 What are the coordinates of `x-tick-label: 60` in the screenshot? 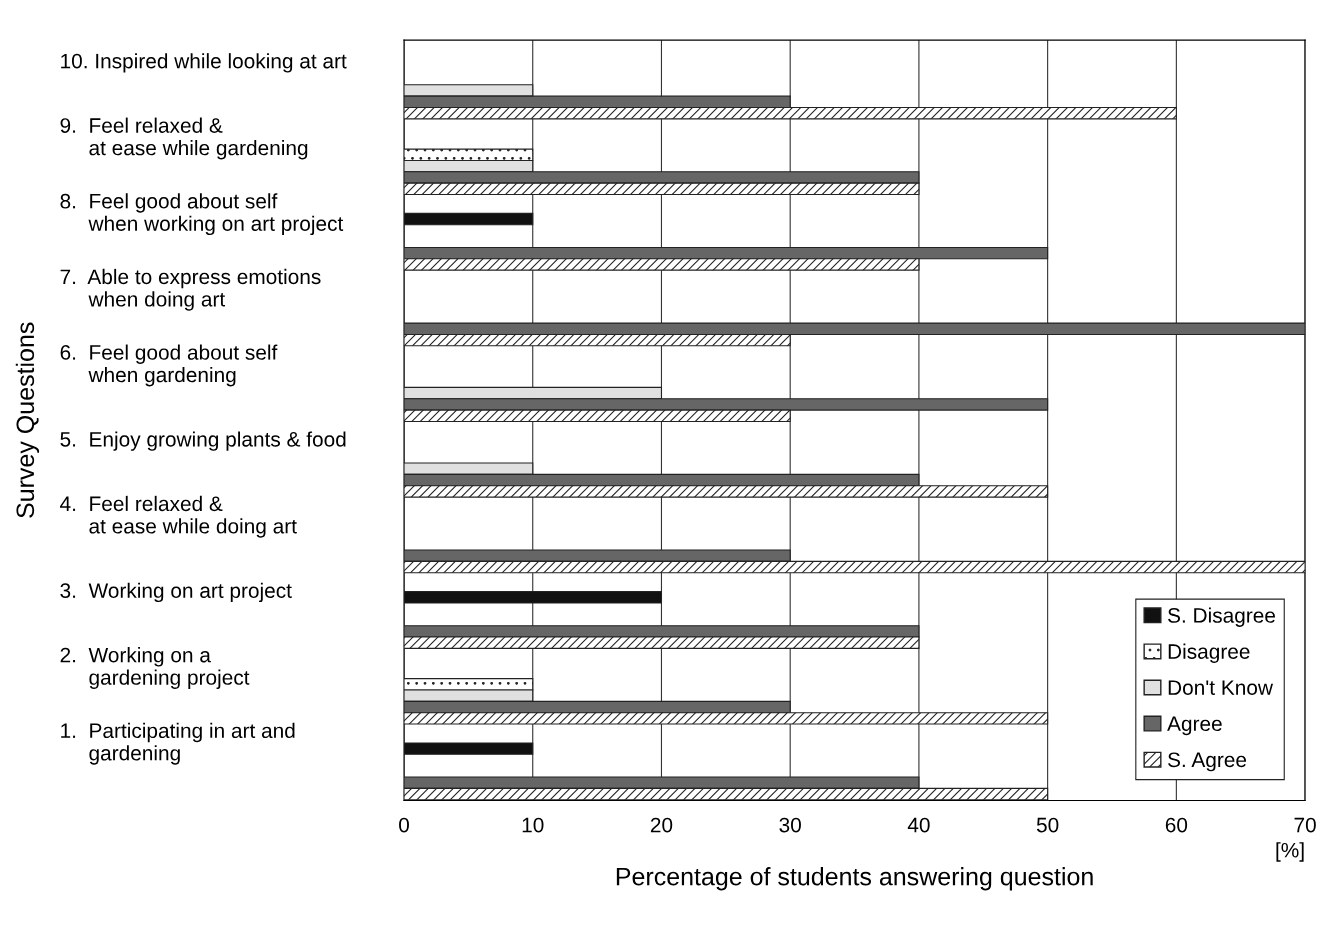 It's located at (1176, 825).